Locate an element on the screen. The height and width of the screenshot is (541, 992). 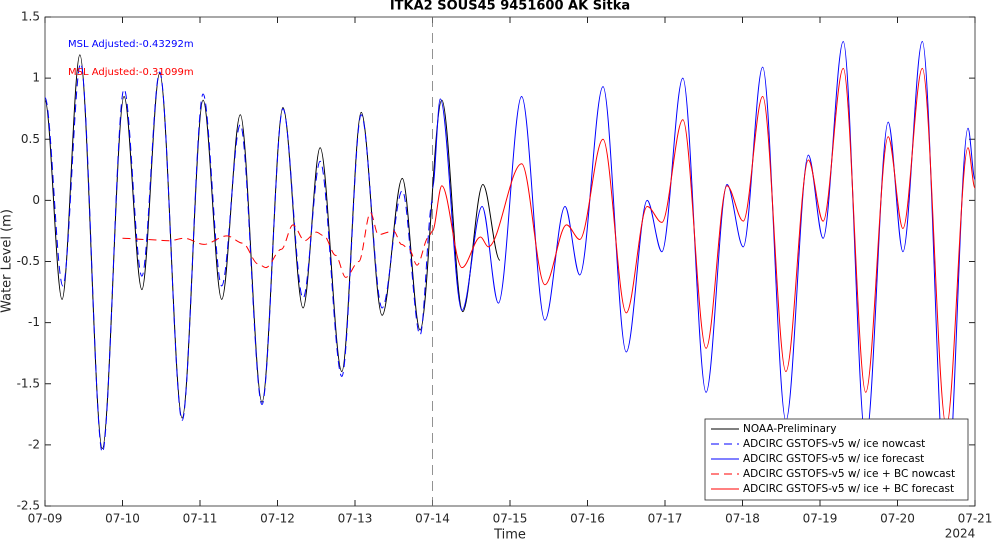
x-tick-label: 07-17 is located at coordinates (665, 519).